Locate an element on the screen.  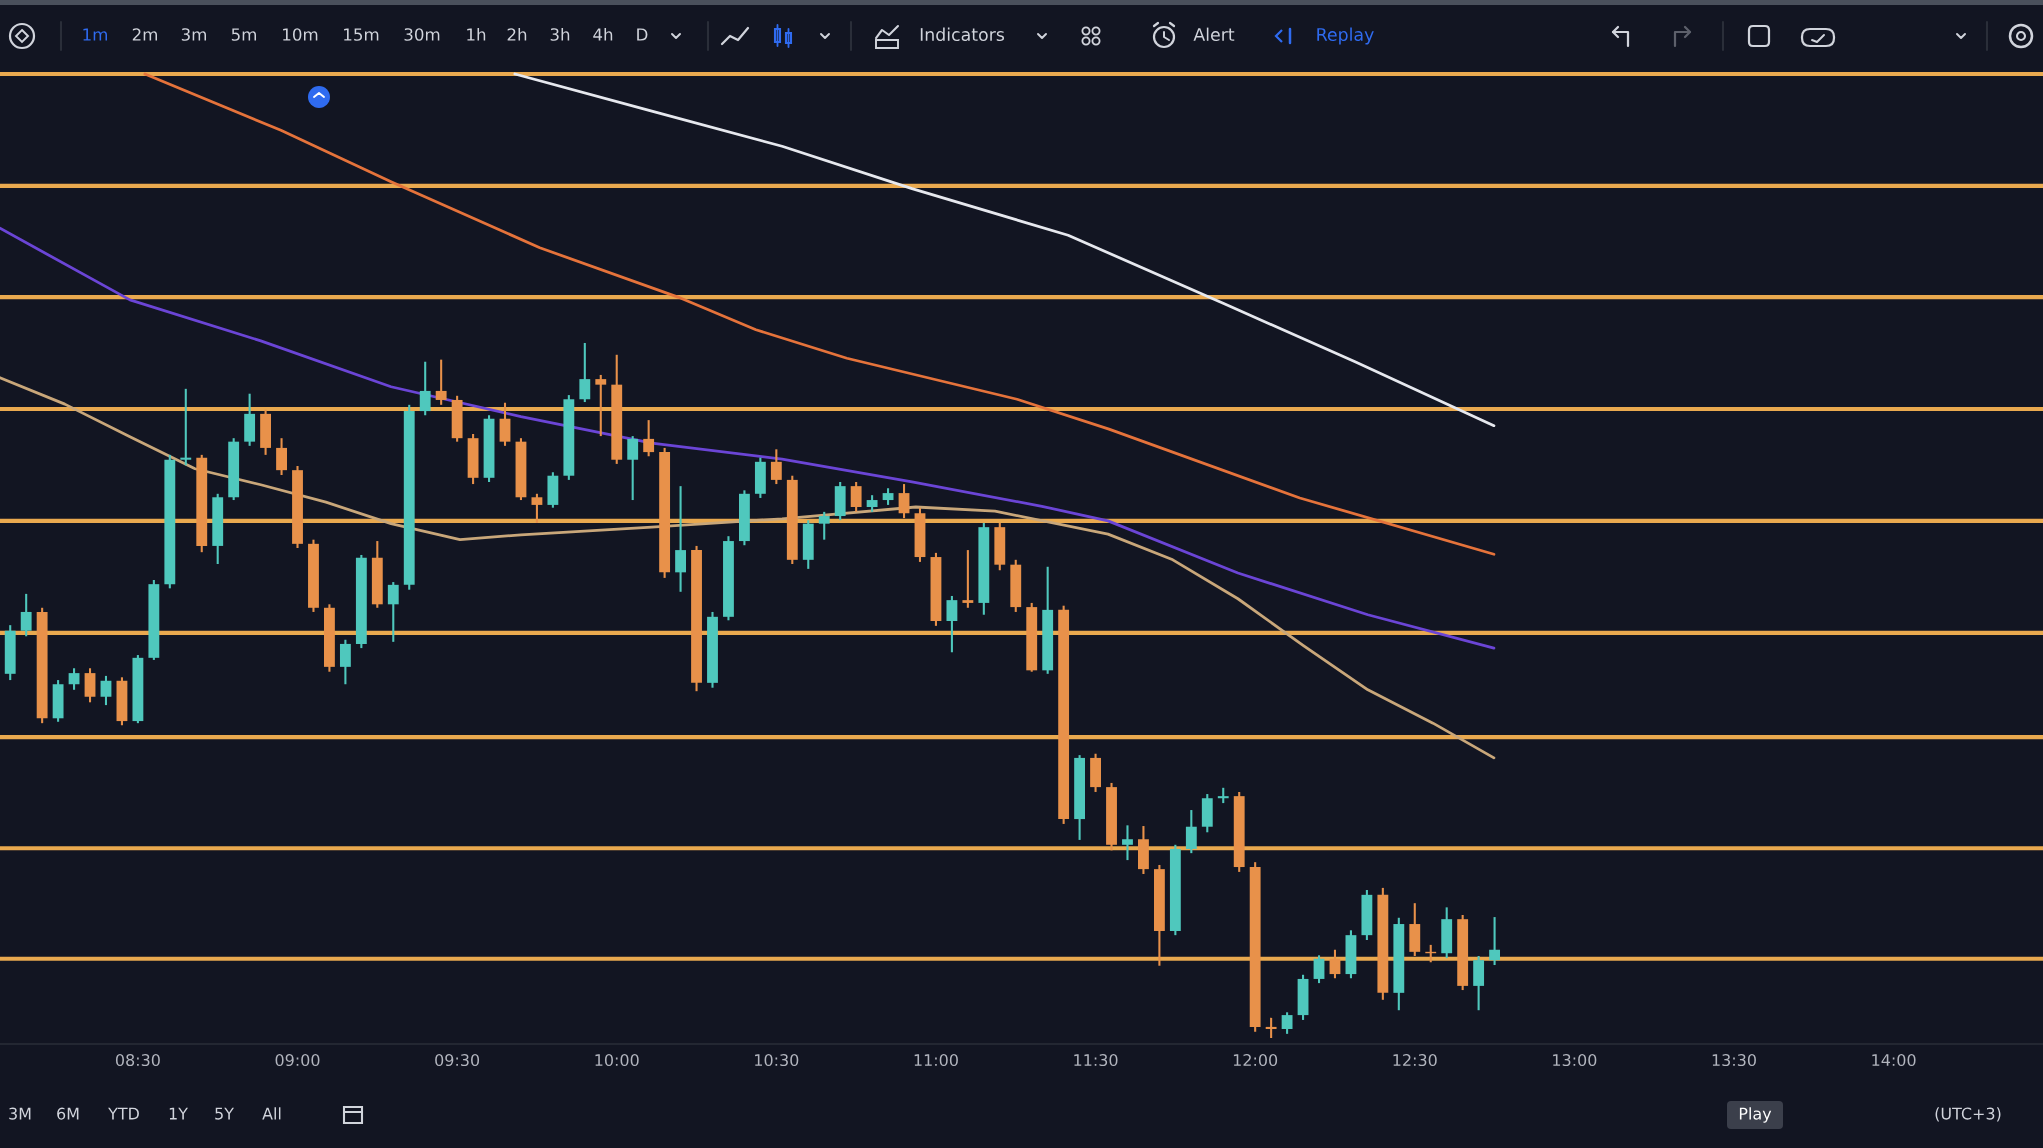
text: 1Y is located at coordinates (178, 1113).